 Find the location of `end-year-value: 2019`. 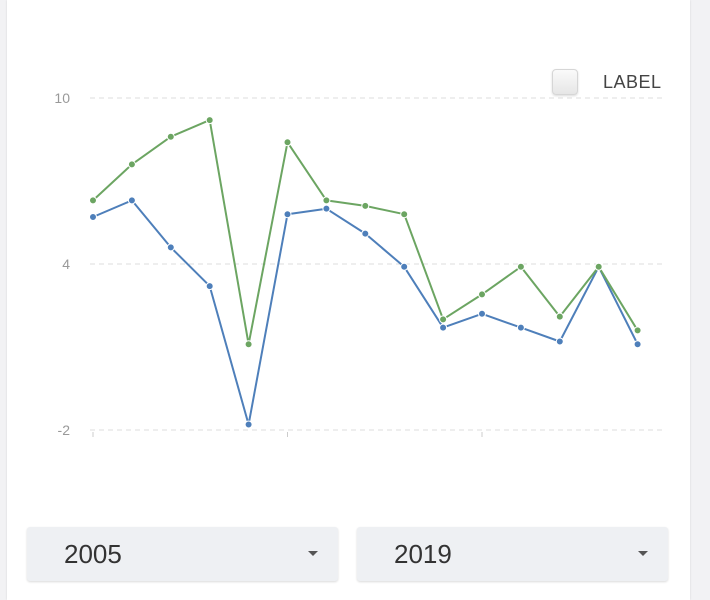

end-year-value: 2019 is located at coordinates (423, 554).